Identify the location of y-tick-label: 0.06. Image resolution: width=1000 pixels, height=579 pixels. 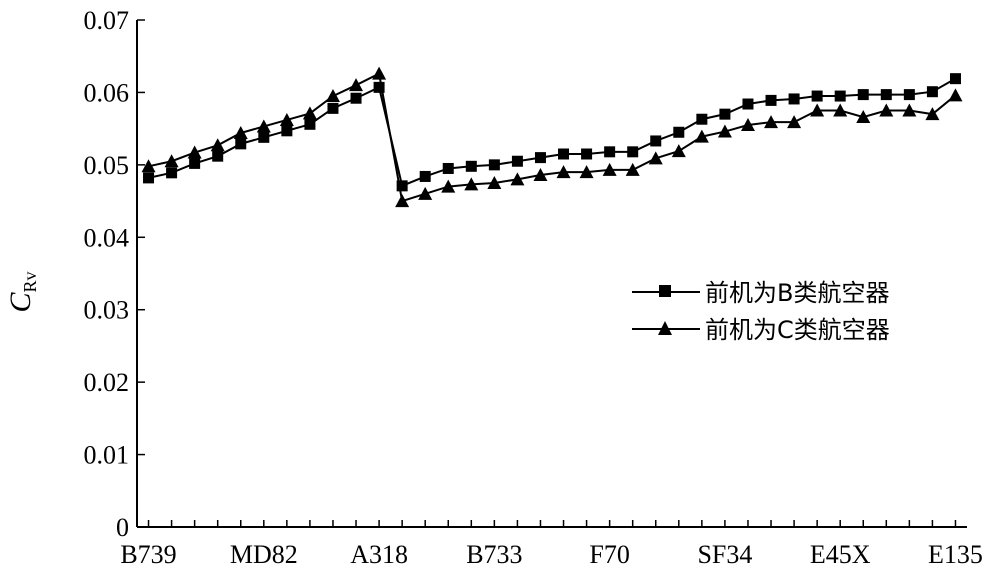
(107, 92).